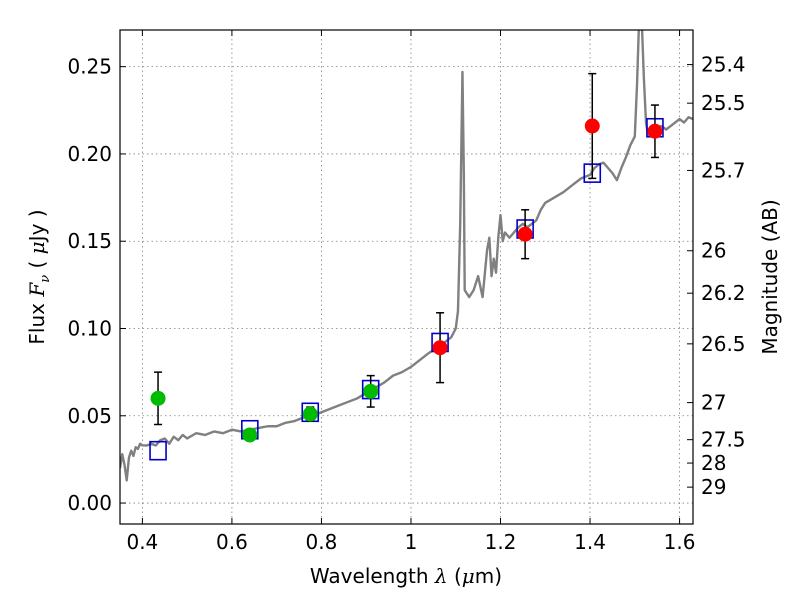 The height and width of the screenshot is (600, 800). Describe the element at coordinates (89, 416) in the screenshot. I see `y-tick-label: 0.05` at that location.